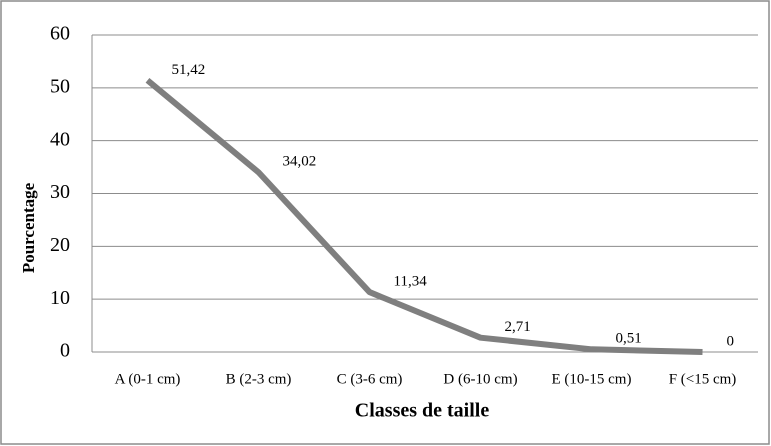 This screenshot has width=771, height=446. Describe the element at coordinates (518, 327) in the screenshot. I see `data-label: 2,71` at that location.